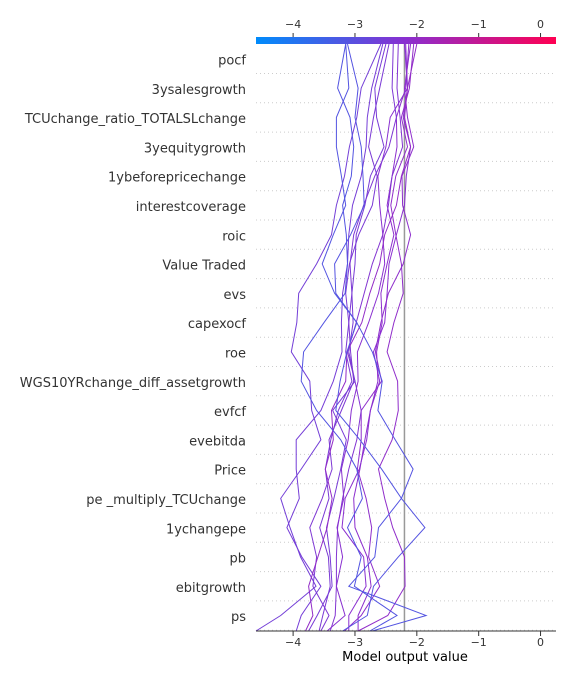  Describe the element at coordinates (235, 354) in the screenshot. I see `feature-label: roe` at that location.